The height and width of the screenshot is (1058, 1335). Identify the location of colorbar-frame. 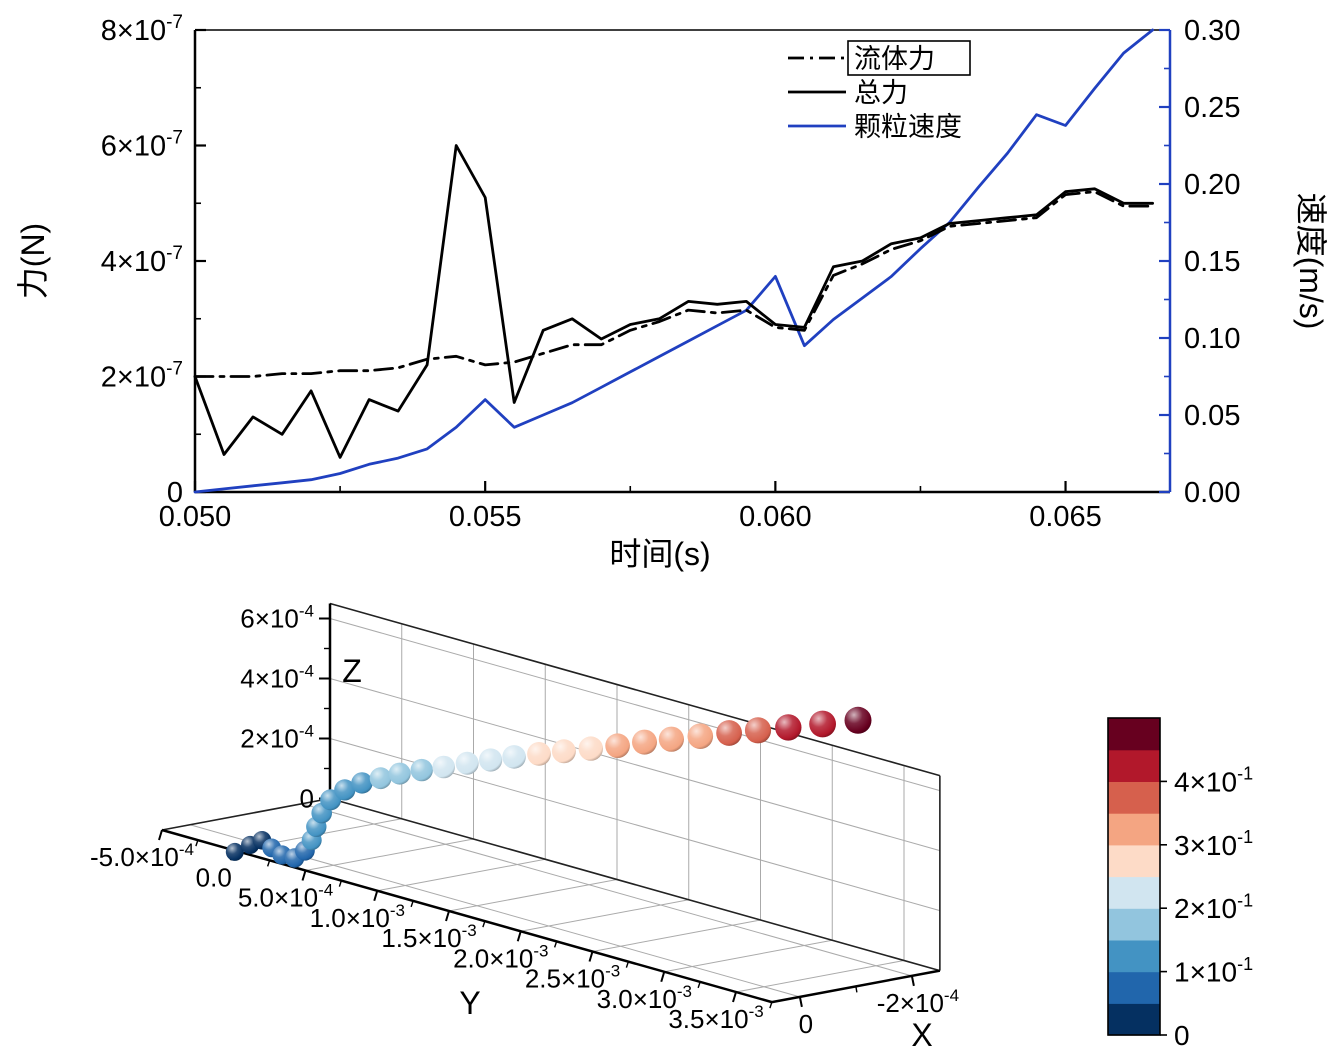
(1134, 876).